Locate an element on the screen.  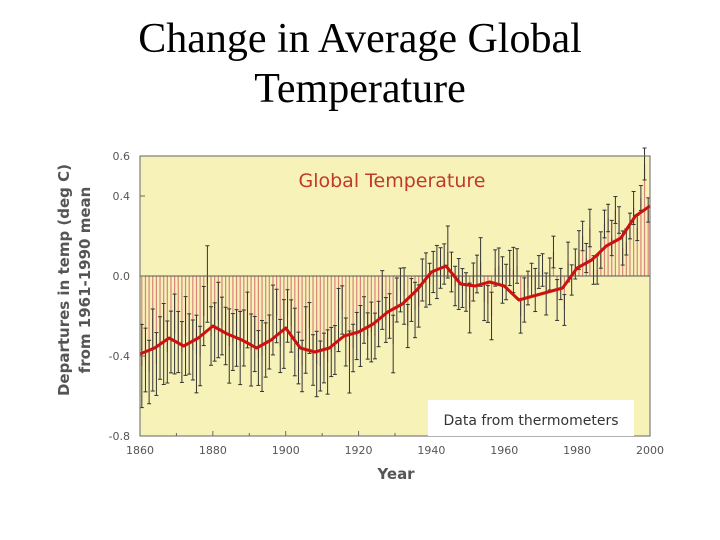
y-tick-label: -0.4 is located at coordinates (119, 356).